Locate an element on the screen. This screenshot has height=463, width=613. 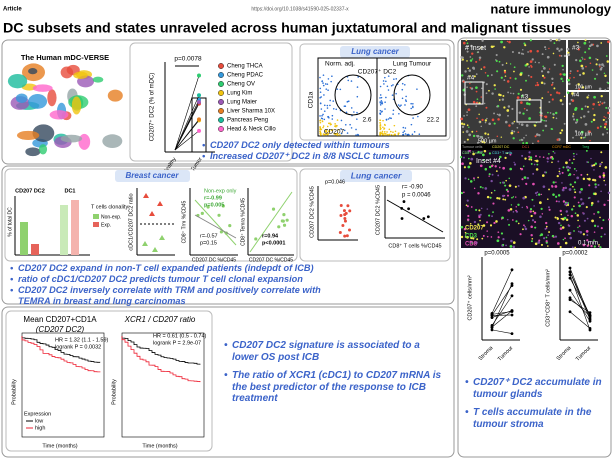
paired-lines is located at coordinates (541, 300).